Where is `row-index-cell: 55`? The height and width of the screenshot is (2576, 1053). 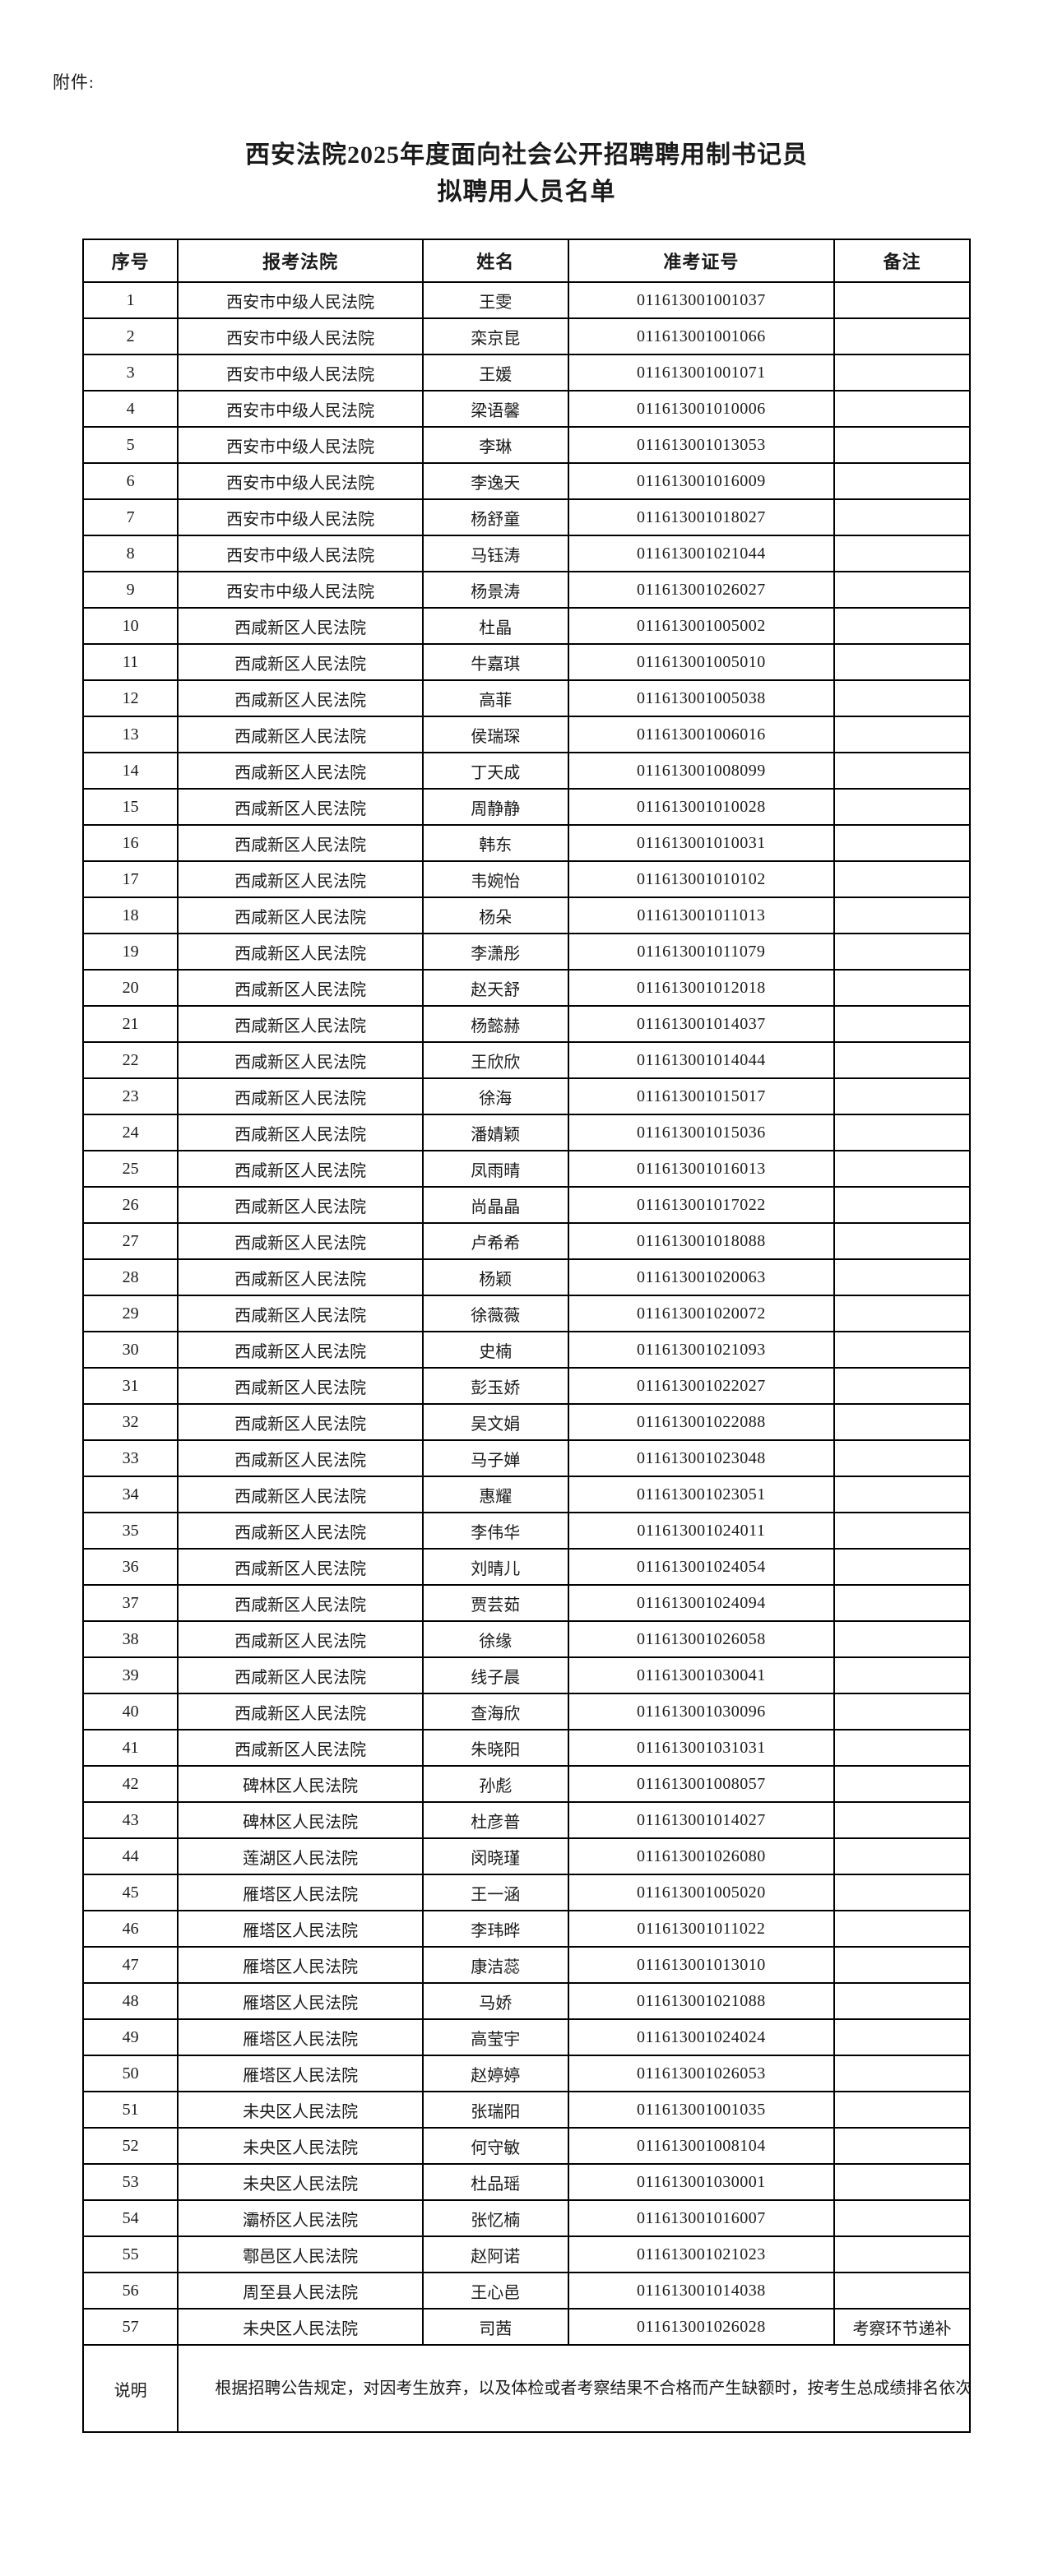
row-index-cell: 55 is located at coordinates (130, 2254).